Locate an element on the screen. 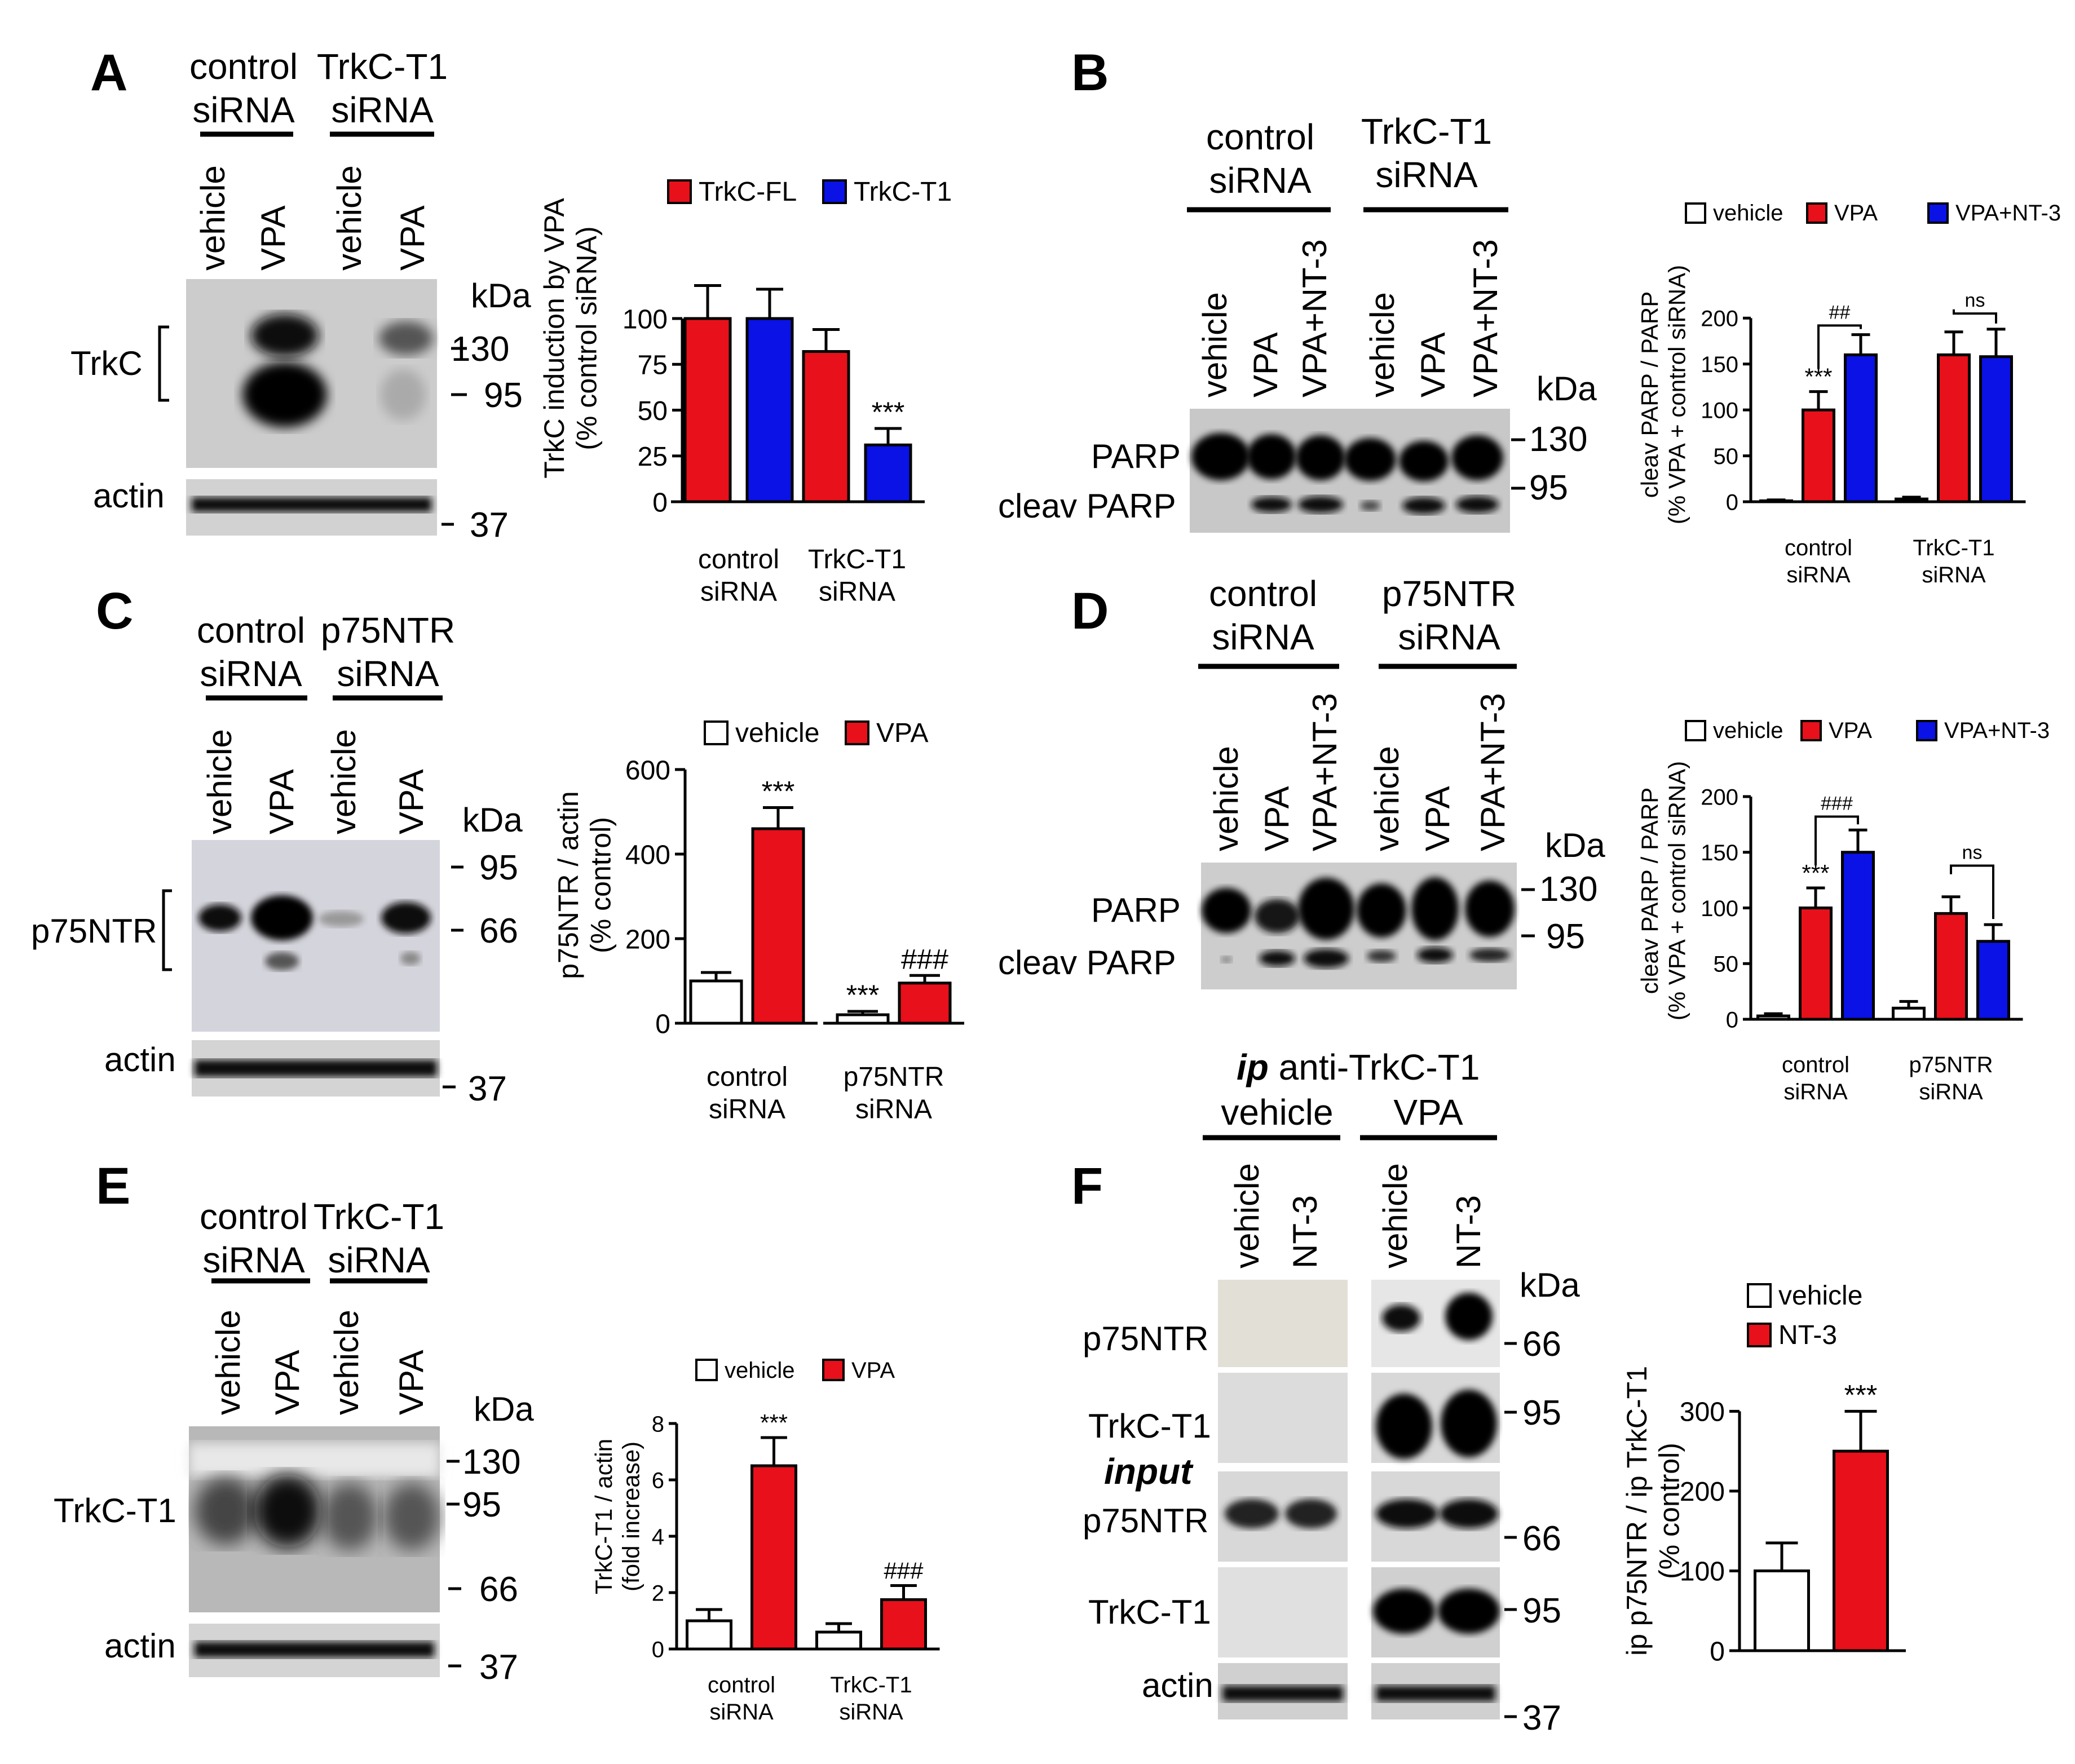  panel-f-ip-prefix: ip is located at coordinates (1253, 1067).